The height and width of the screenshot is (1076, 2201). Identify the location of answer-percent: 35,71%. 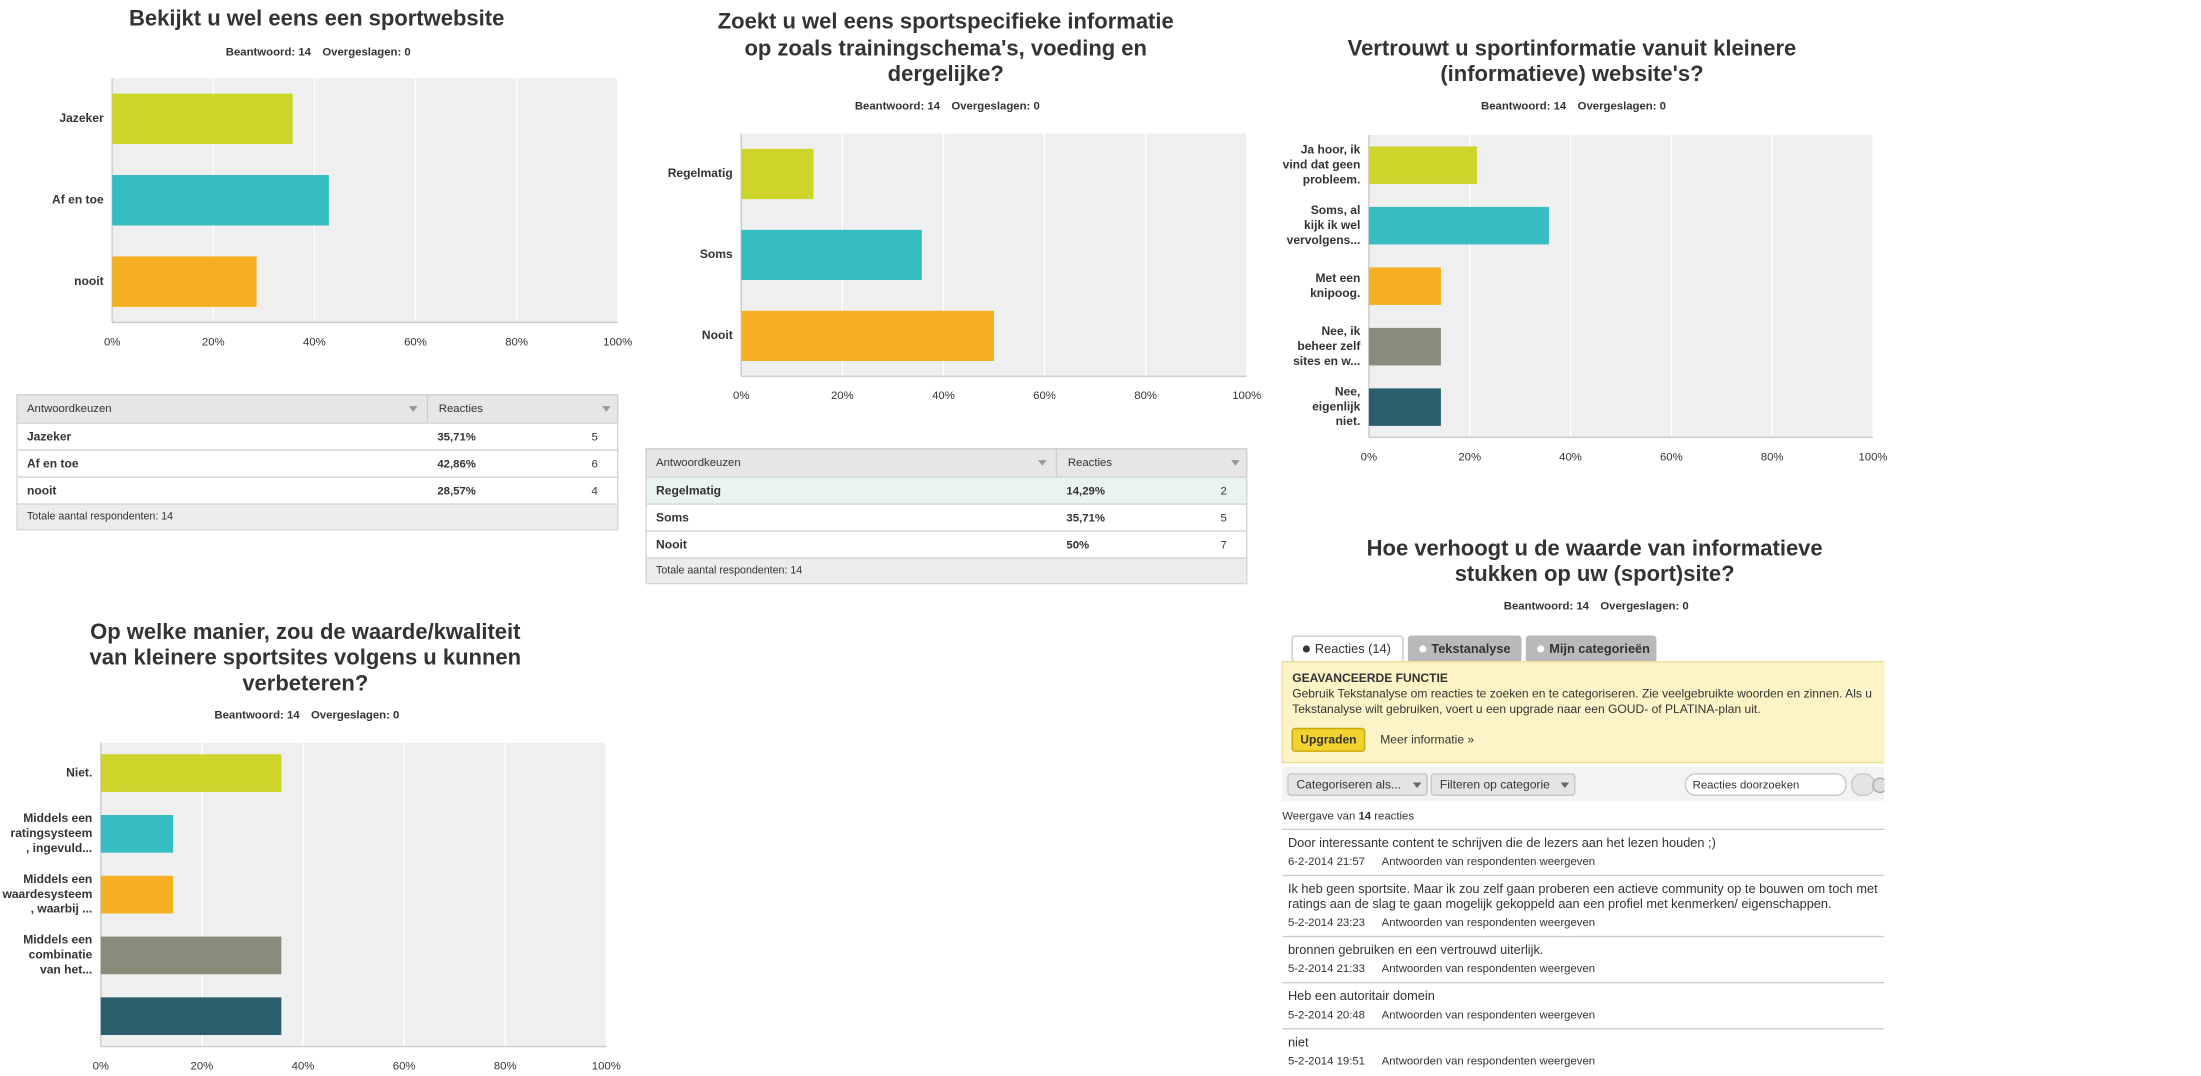
(456, 437).